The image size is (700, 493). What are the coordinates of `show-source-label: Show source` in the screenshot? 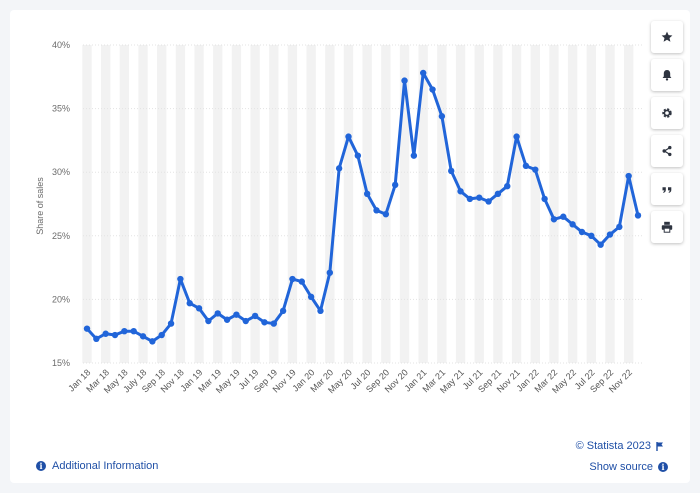 It's located at (621, 467).